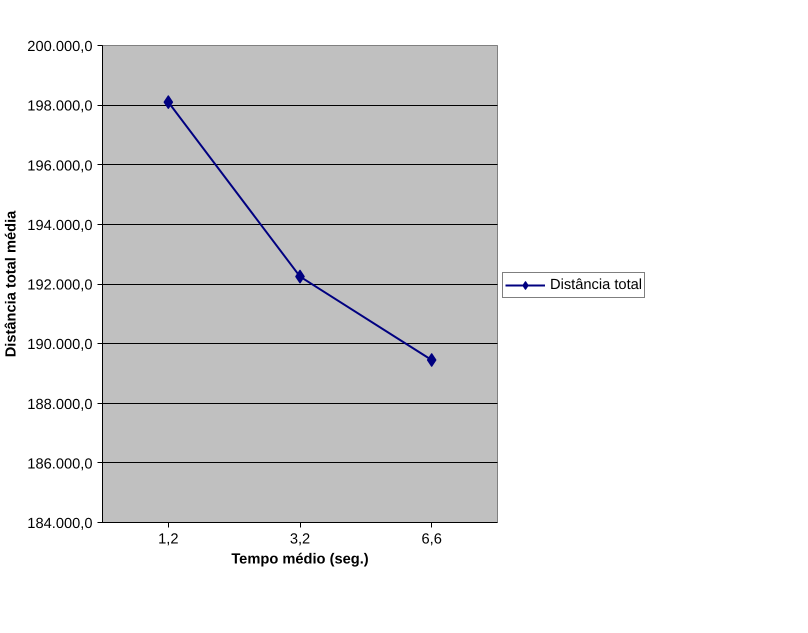 This screenshot has height=633, width=808. What do you see at coordinates (59, 524) in the screenshot?
I see `y-tick-label: 184.000,0` at bounding box center [59, 524].